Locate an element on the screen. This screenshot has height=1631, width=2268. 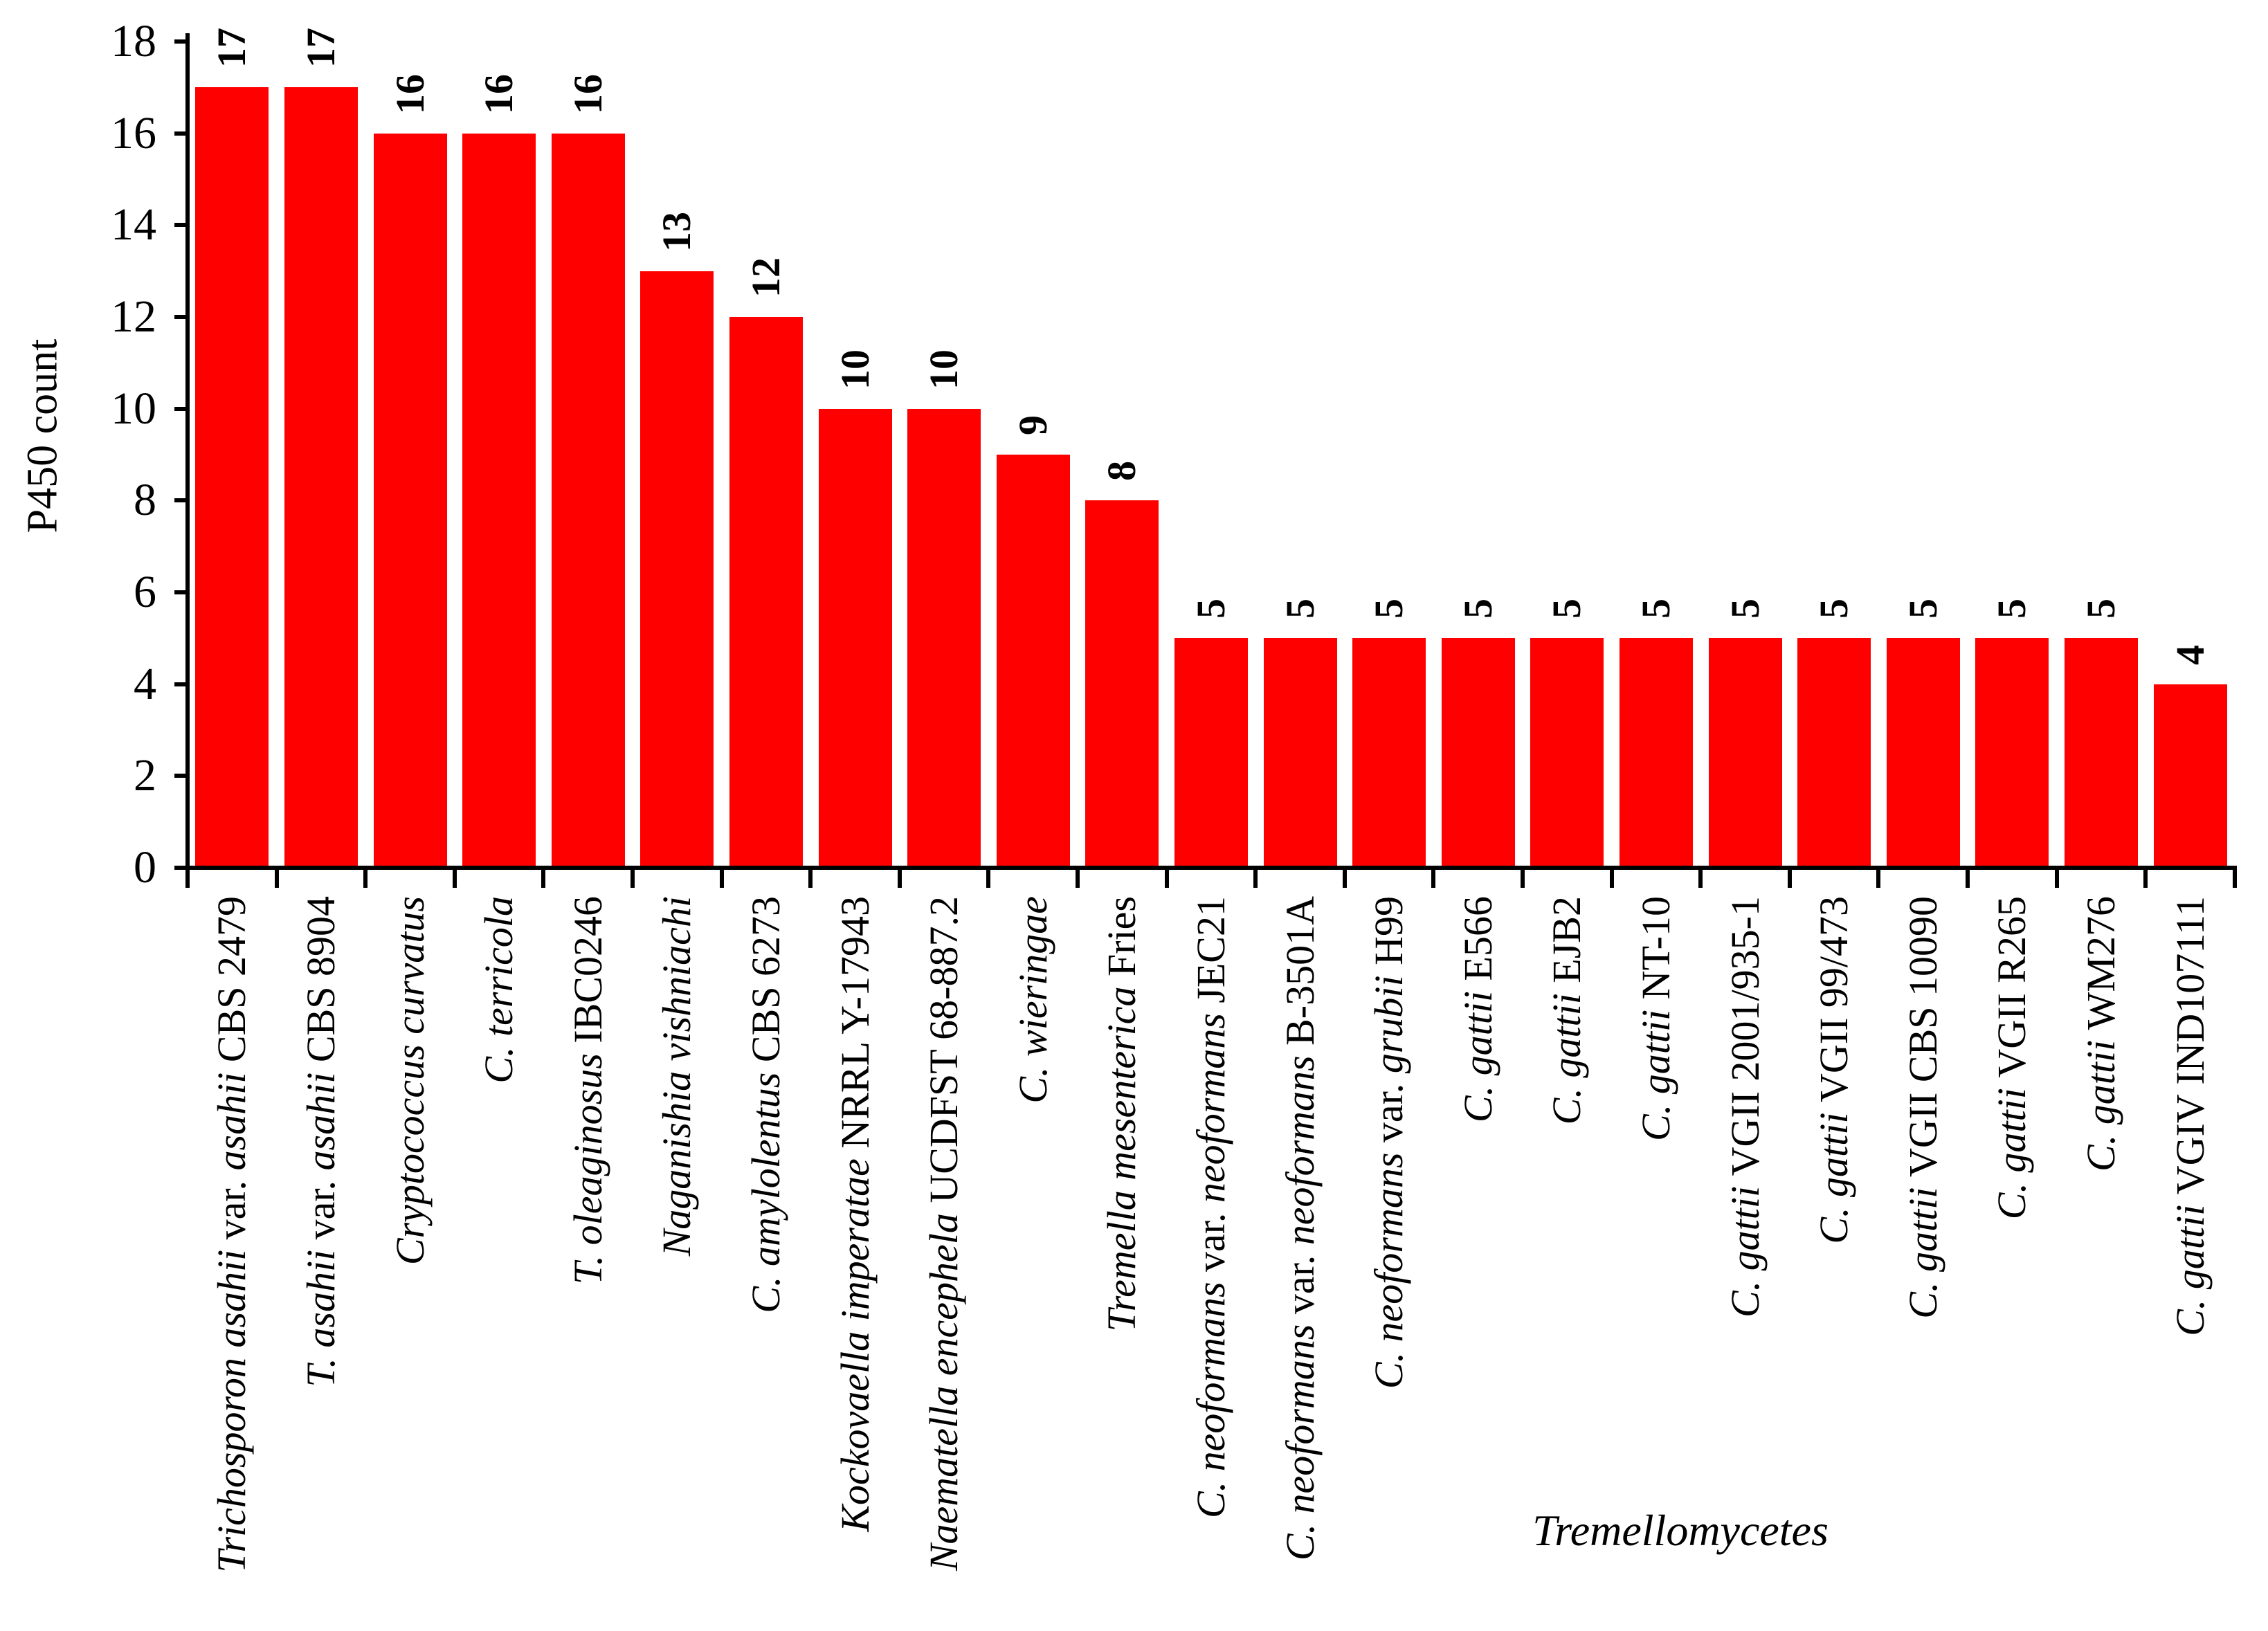
strain-code-segment: WM276 is located at coordinates (2100, 963).